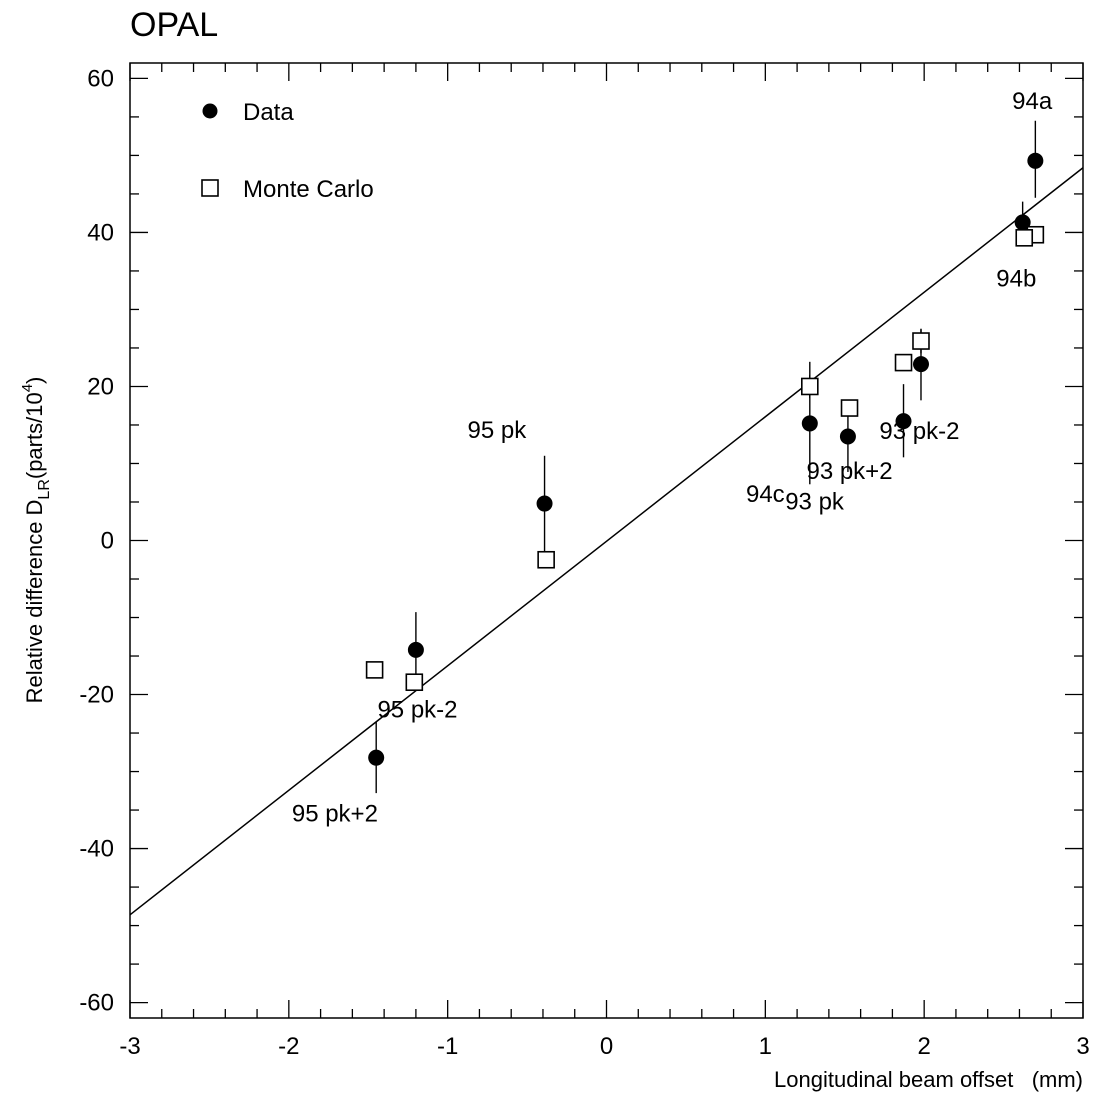 The height and width of the screenshot is (1097, 1093). I want to click on y-tick-label: 60, so click(100, 78).